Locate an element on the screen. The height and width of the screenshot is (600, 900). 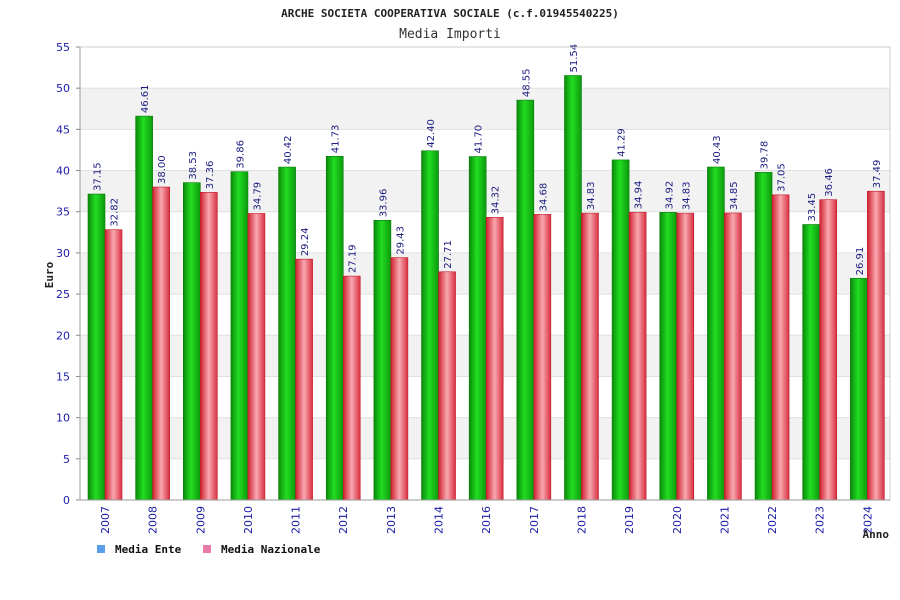
y-tick-labels: 0 5 10 15 20 25 30 35 40 45 50 55 is located at coordinates (63, 274).